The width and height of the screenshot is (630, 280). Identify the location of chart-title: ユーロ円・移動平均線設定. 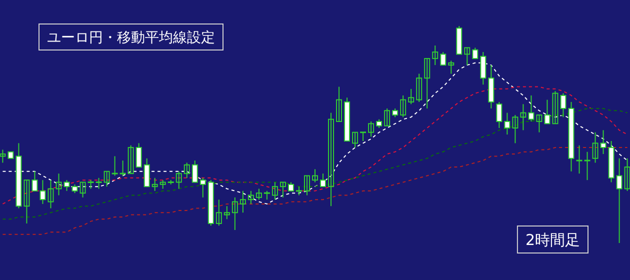
(131, 38).